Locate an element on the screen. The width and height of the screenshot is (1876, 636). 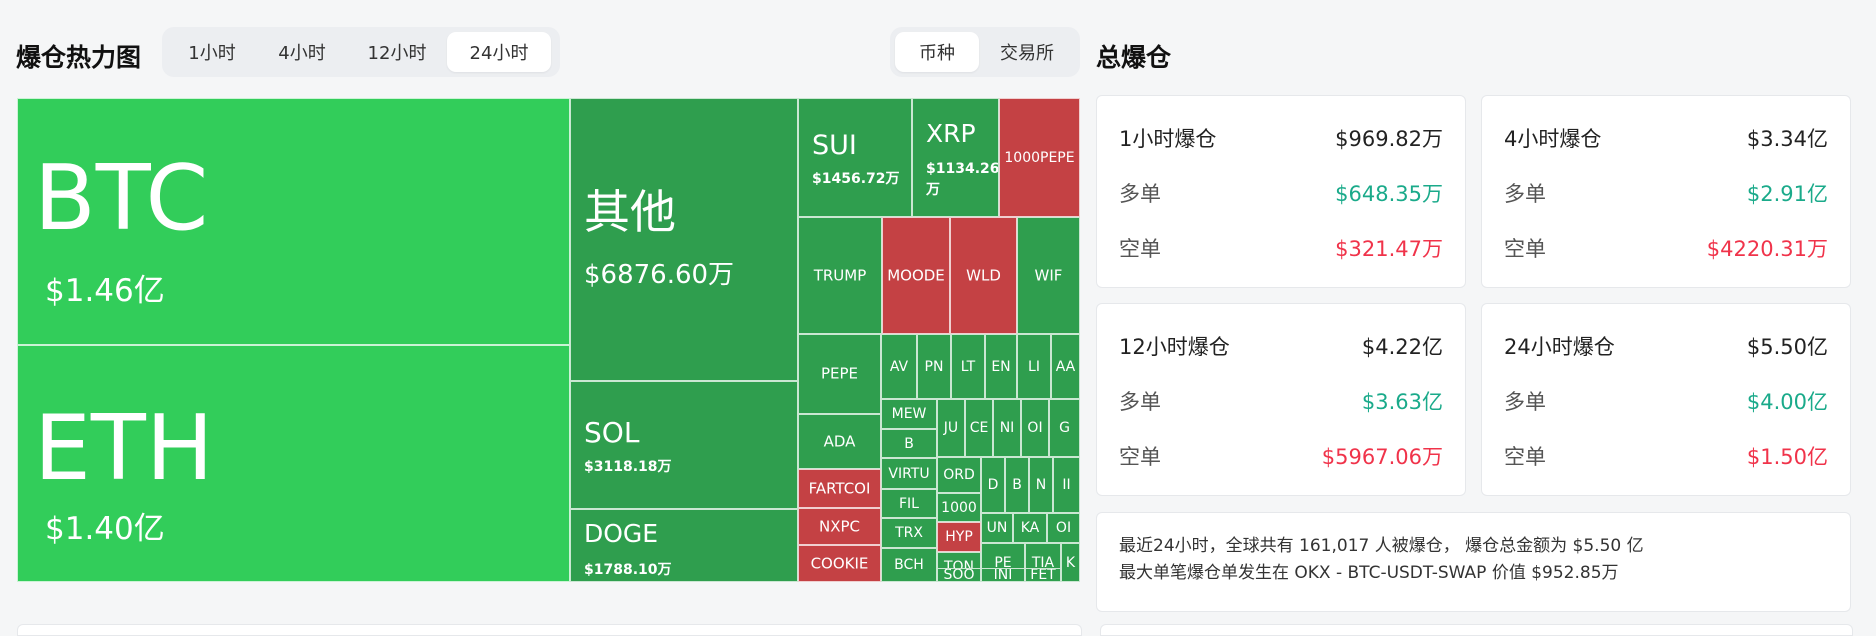
tab-exchange: 交易所 is located at coordinates (1027, 53).